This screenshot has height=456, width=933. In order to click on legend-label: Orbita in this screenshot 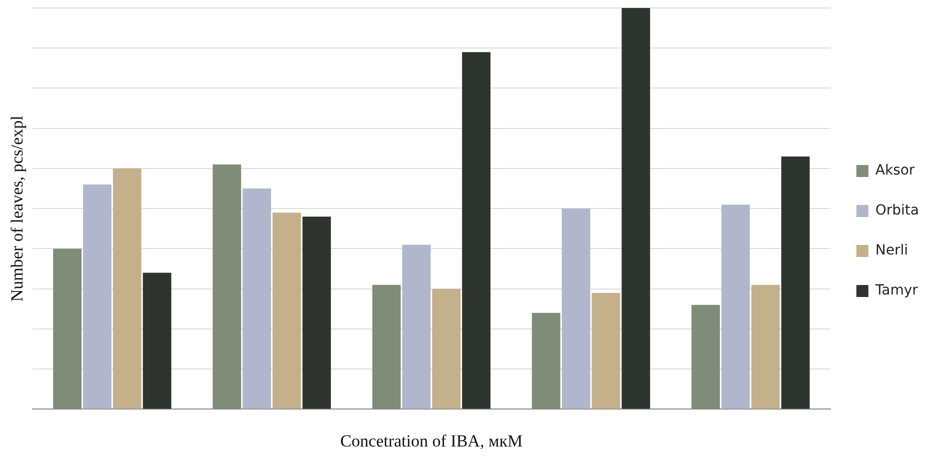, I will do `click(897, 210)`.